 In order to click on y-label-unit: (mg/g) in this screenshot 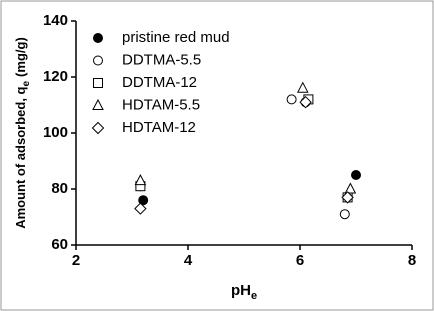, I will do `click(20, 57)`.